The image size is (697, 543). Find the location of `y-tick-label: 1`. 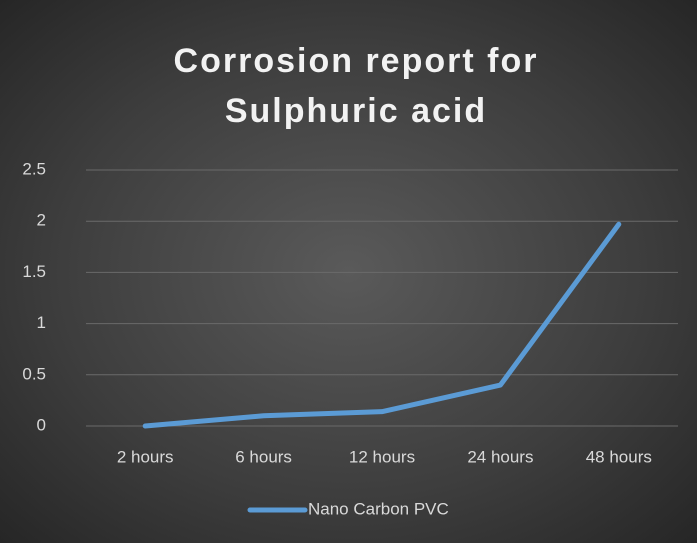

y-tick-label: 1 is located at coordinates (41, 322).